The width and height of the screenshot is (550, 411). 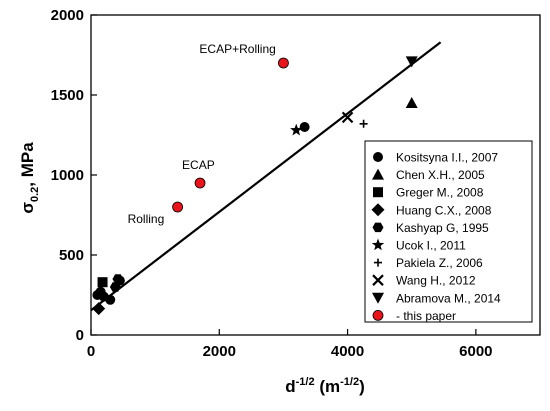 I want to click on x-axis-title-base: d, so click(x=290, y=386).